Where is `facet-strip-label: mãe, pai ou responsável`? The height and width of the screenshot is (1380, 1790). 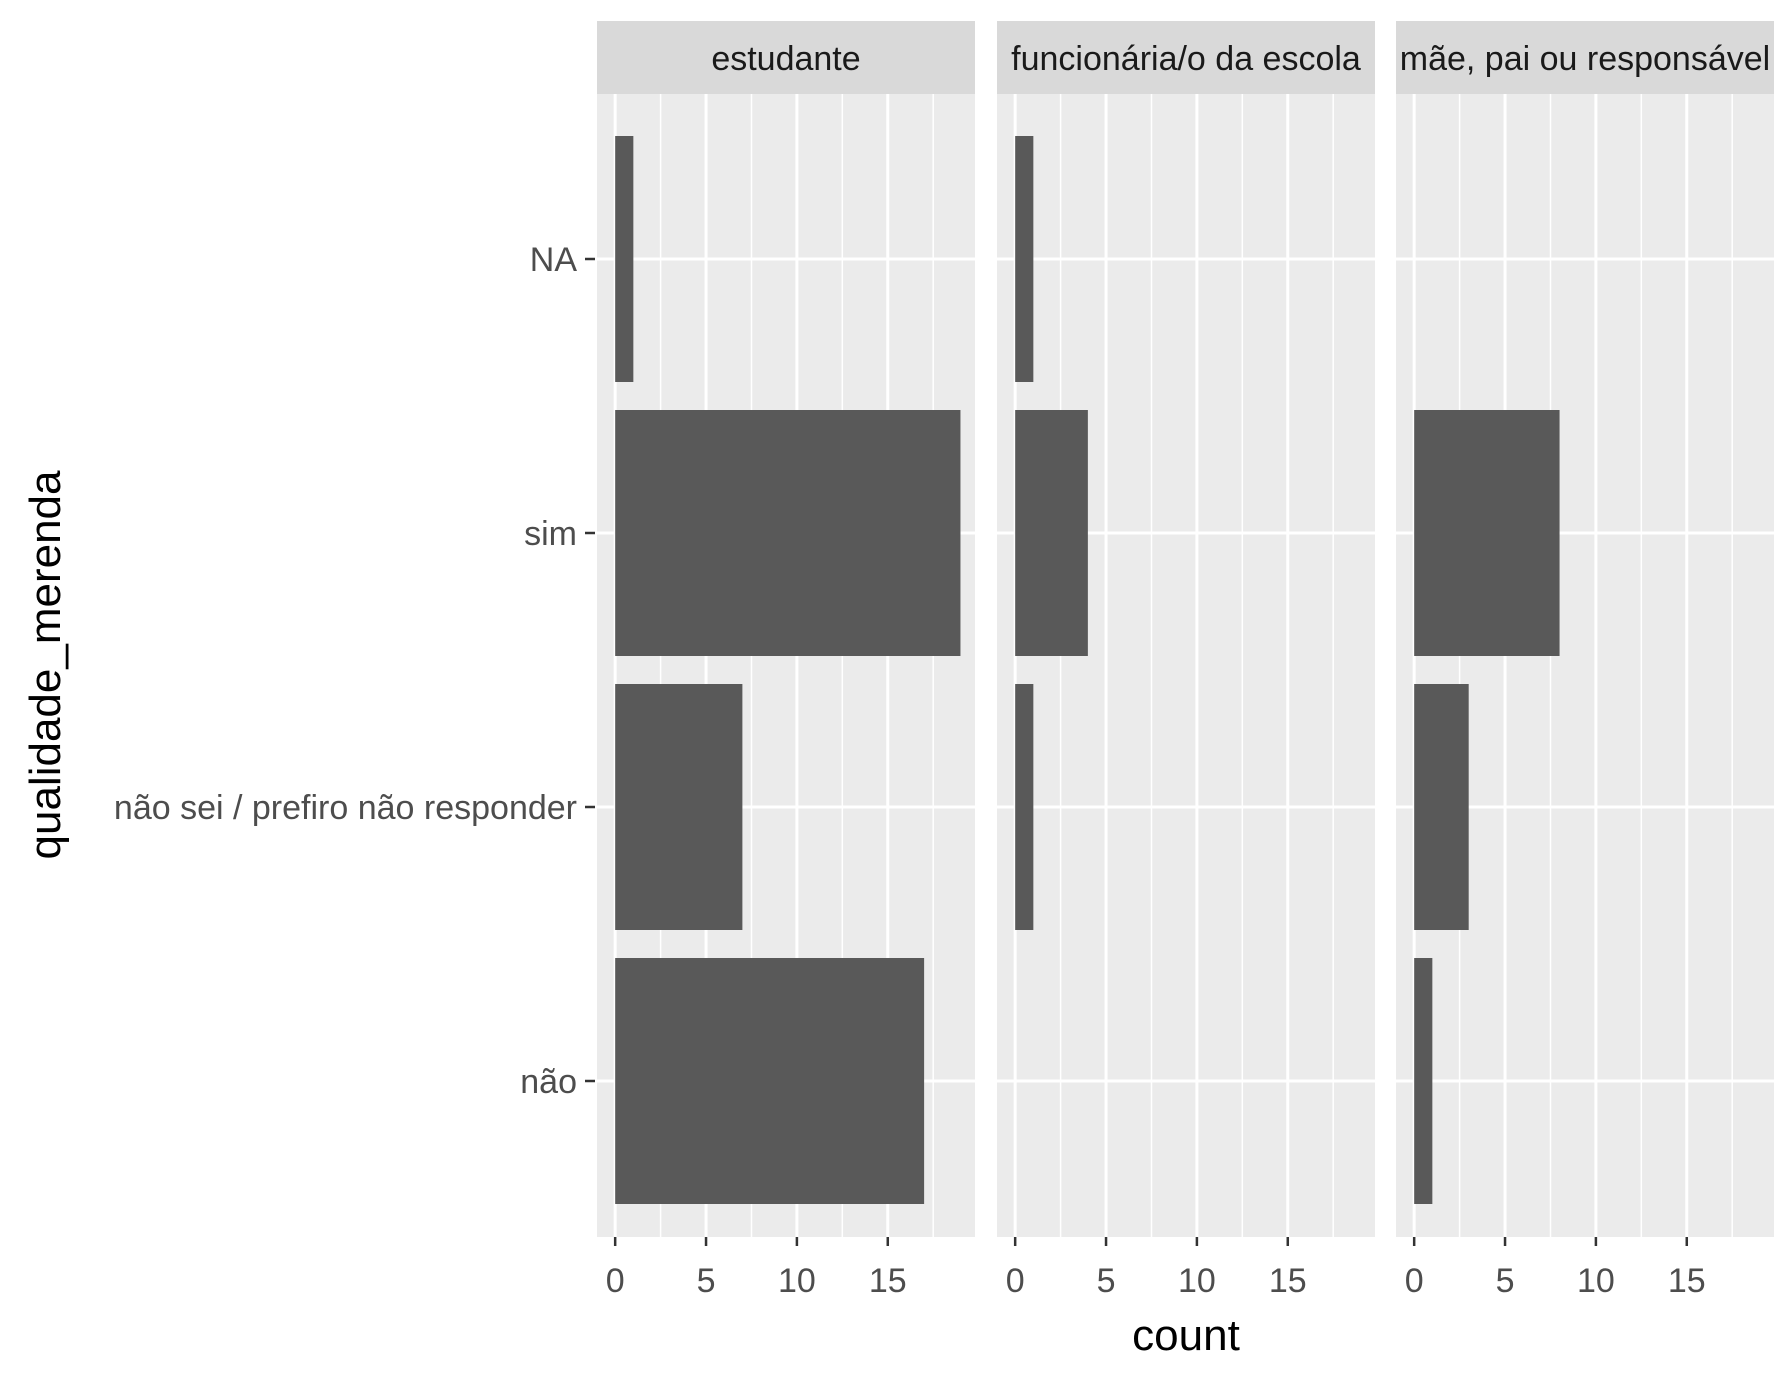 facet-strip-label: mãe, pai ou responsável is located at coordinates (1585, 59).